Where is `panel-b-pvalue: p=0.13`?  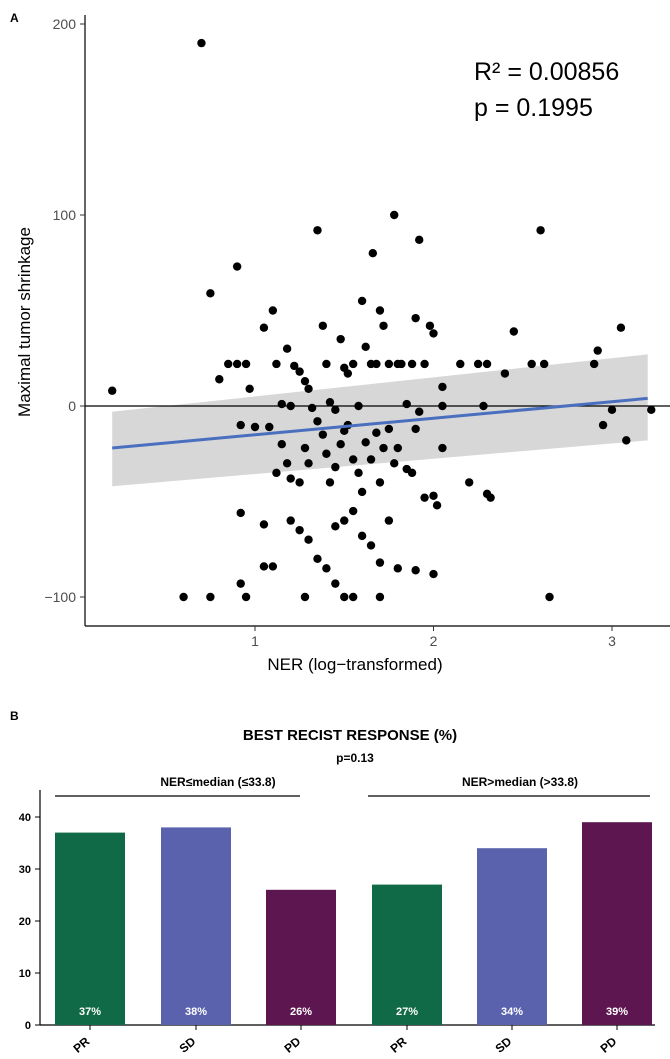 panel-b-pvalue: p=0.13 is located at coordinates (355, 758).